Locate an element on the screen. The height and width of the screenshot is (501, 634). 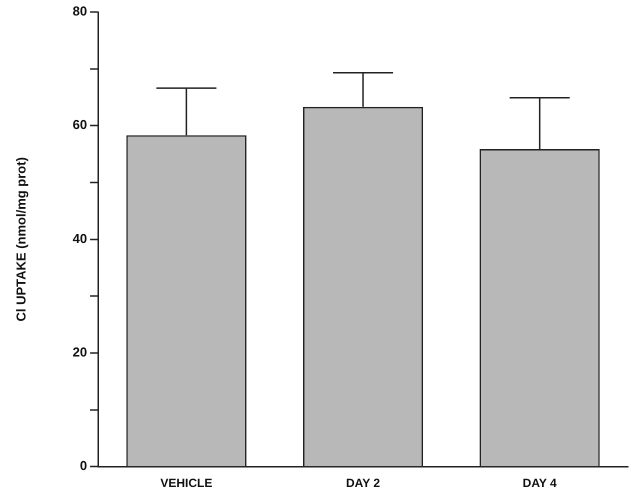
y-tick-label: 40 is located at coordinates (80, 238).